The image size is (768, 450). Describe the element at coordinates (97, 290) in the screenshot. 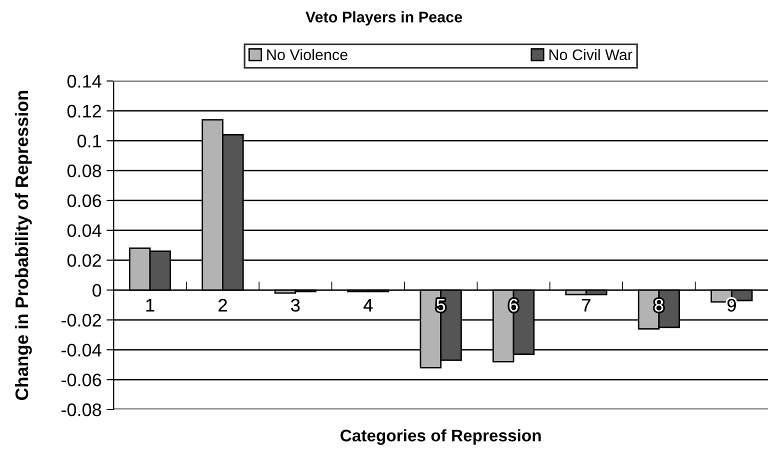

I see `y-tick-label: 0` at that location.